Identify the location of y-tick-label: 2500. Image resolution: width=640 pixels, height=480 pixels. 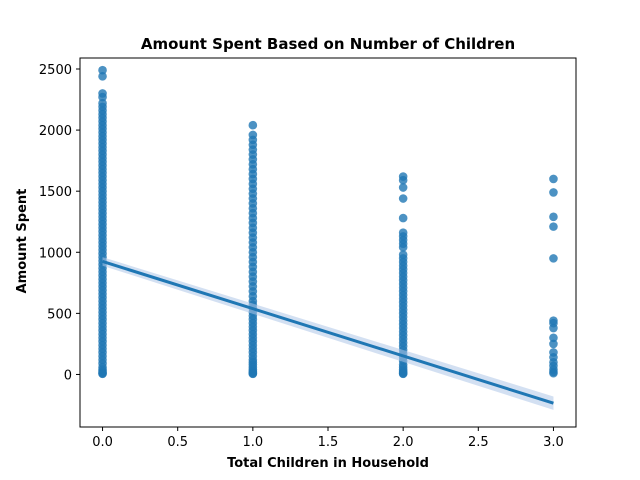
(55, 70).